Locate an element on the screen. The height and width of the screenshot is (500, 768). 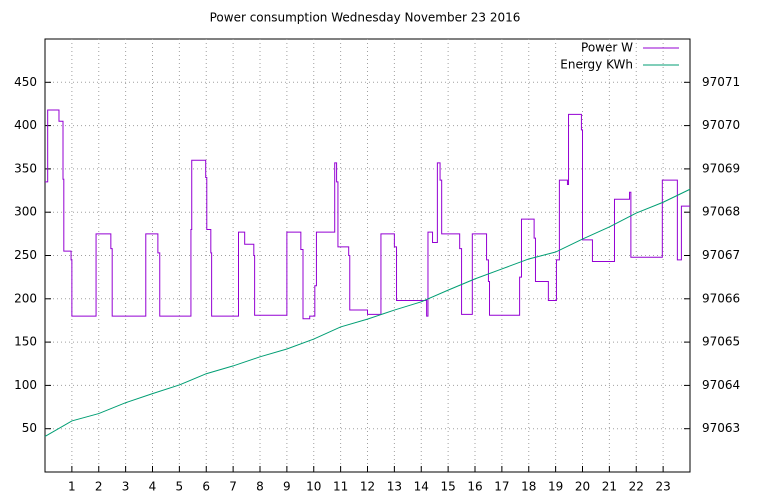
legend-label: Power W is located at coordinates (607, 48).